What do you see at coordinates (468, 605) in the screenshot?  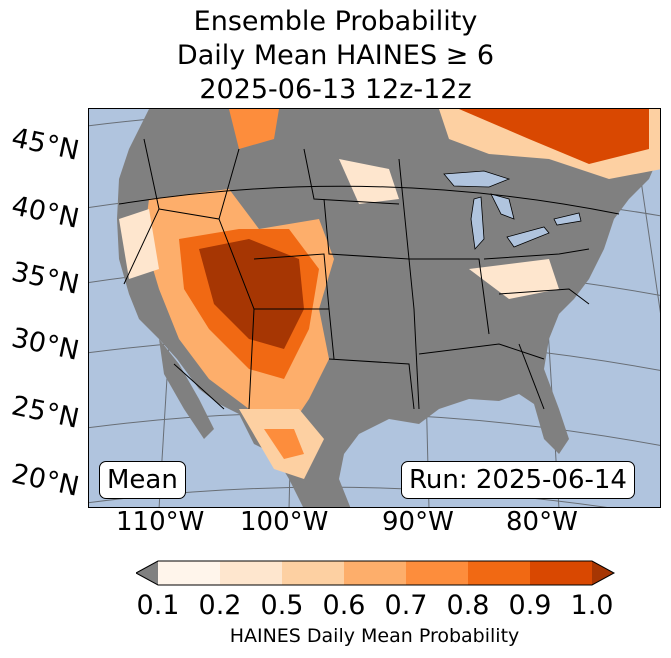 I see `colorbar-tick-label: 0.8` at bounding box center [468, 605].